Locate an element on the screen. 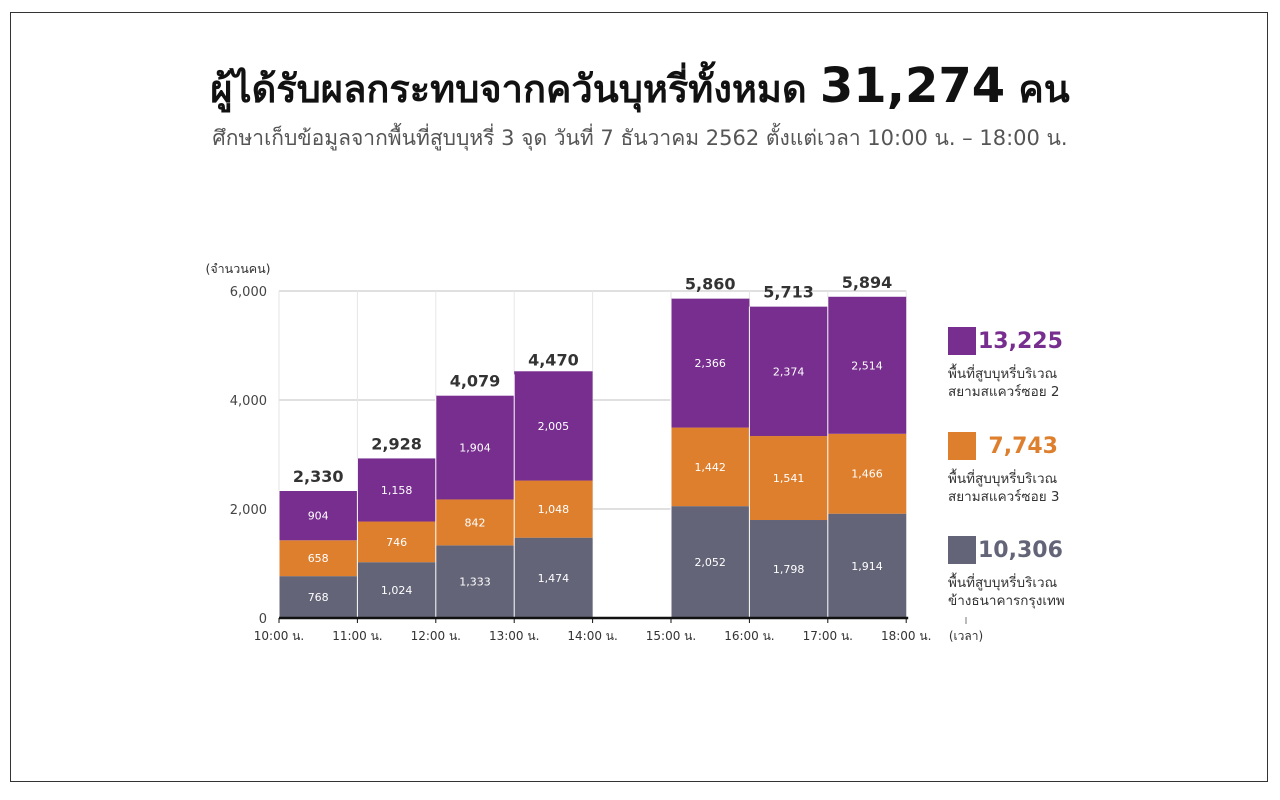 This screenshot has height=800, width=1280. segment-value-label: 746 is located at coordinates (396, 542).